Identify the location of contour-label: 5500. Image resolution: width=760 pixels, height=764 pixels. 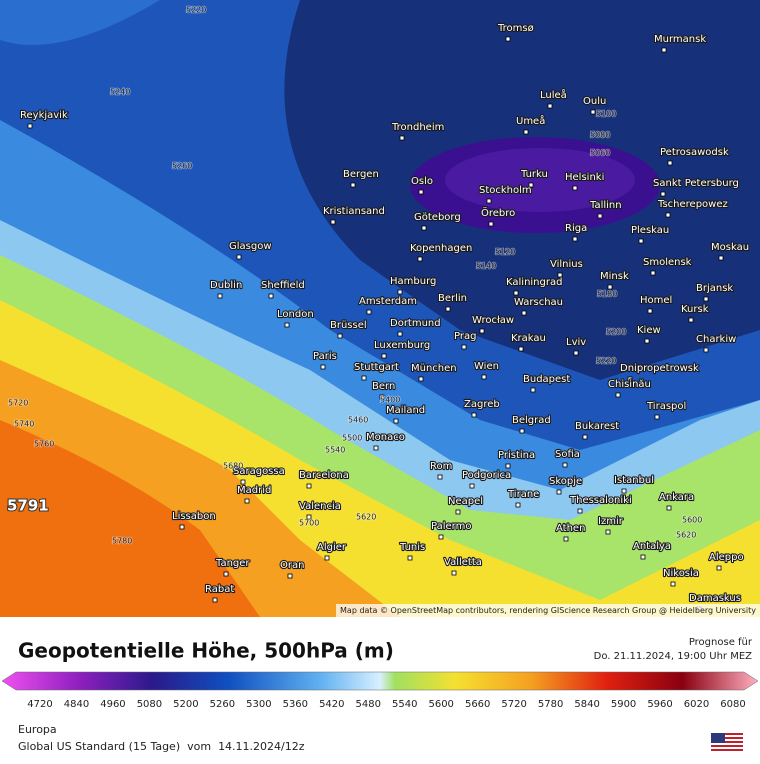
(352, 438).